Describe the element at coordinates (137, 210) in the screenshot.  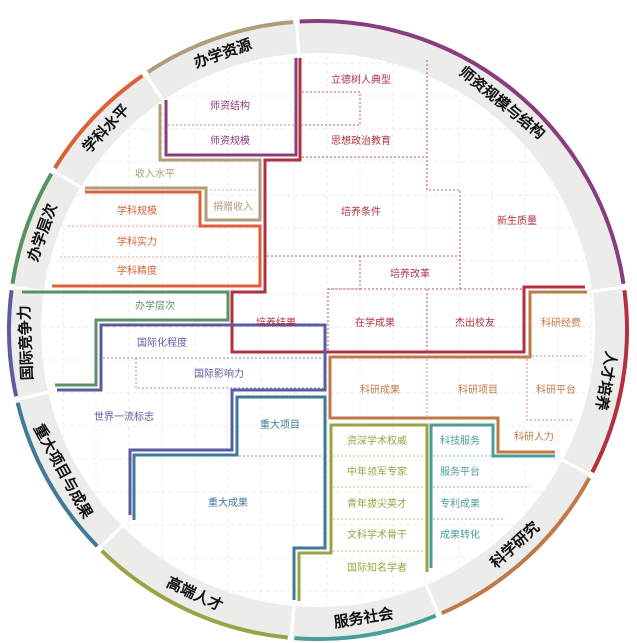
I see `label-discipline-scale: 学科规模` at that location.